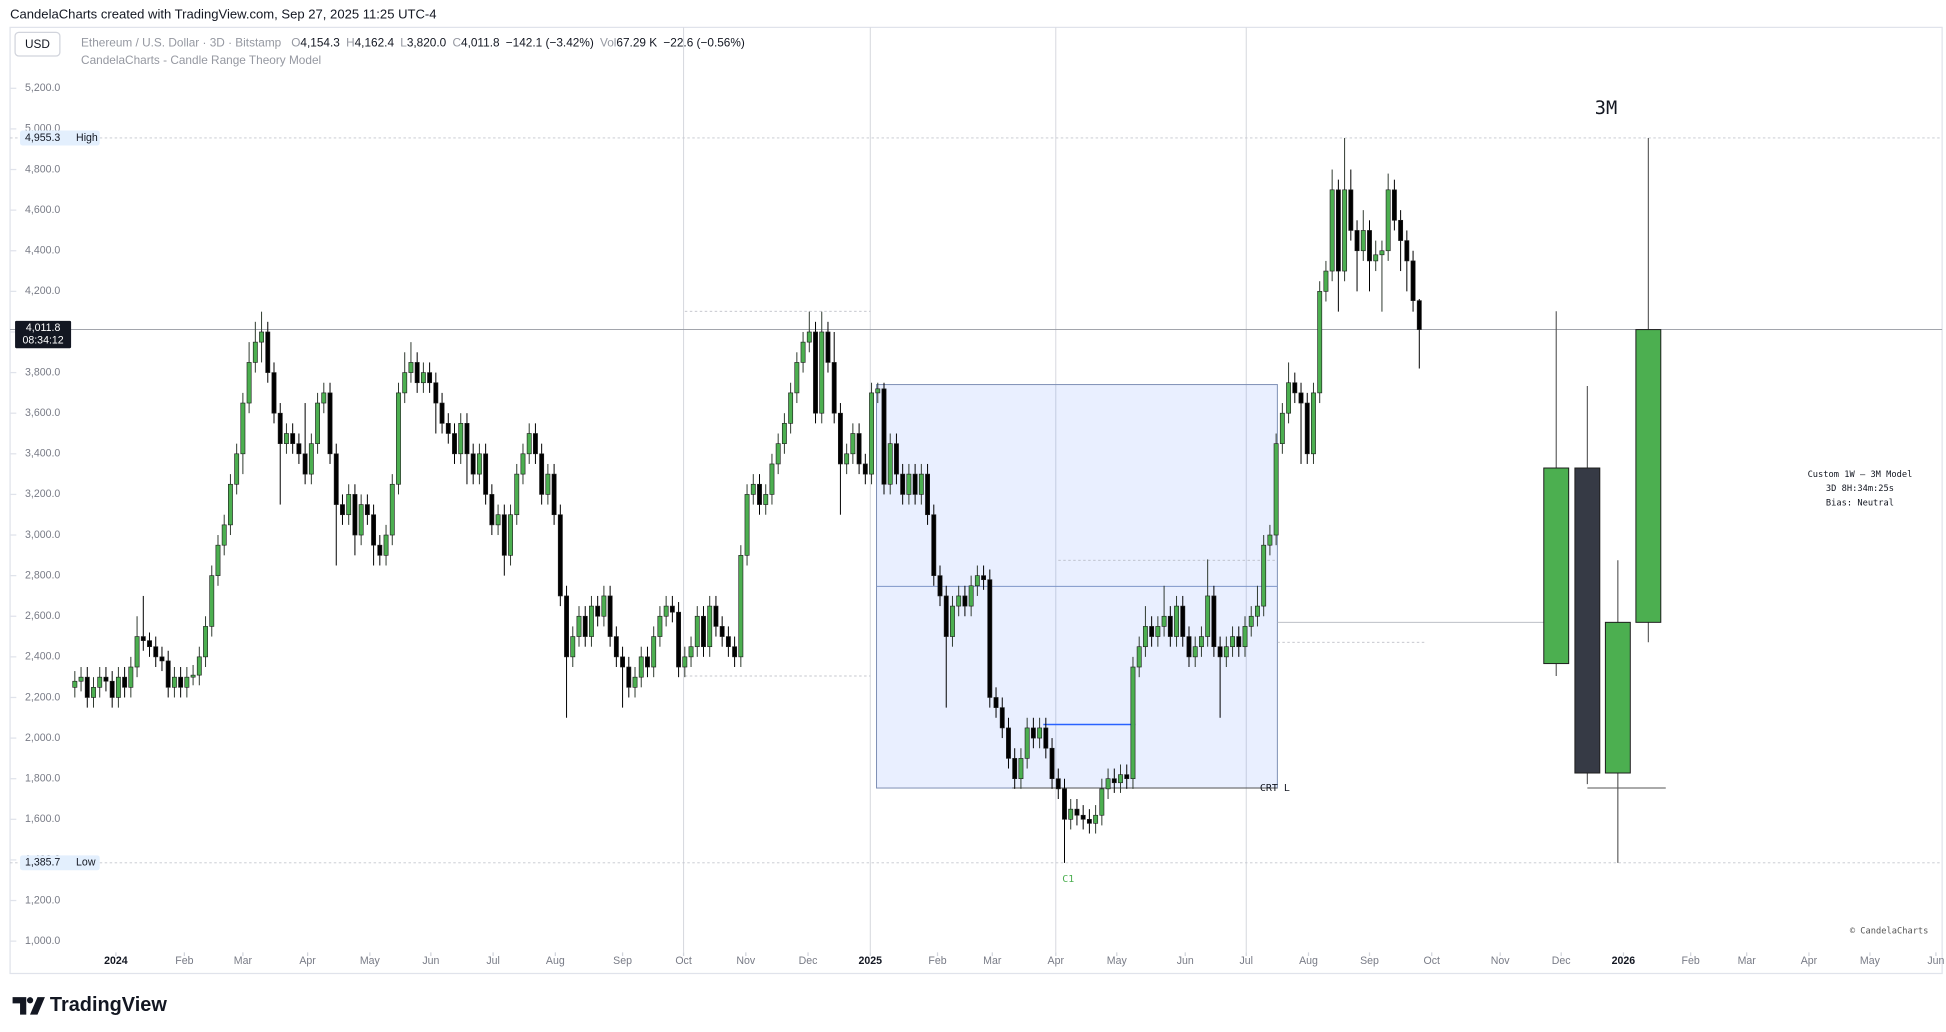 The width and height of the screenshot is (1946, 1032). What do you see at coordinates (307, 961) in the screenshot?
I see `x-tick-label: Apr` at bounding box center [307, 961].